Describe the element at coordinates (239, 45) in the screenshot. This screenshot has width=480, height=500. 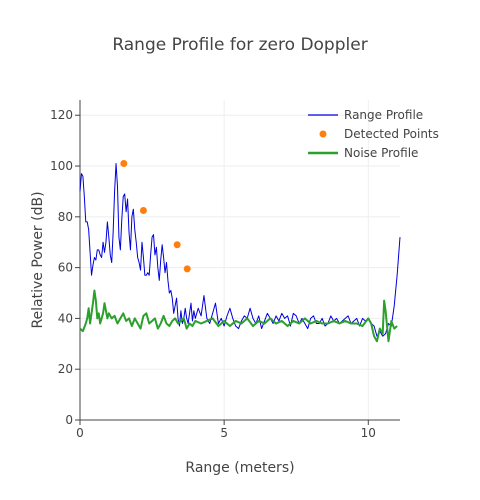
I see `chart-title: Range Profile for zero Doppler` at that location.